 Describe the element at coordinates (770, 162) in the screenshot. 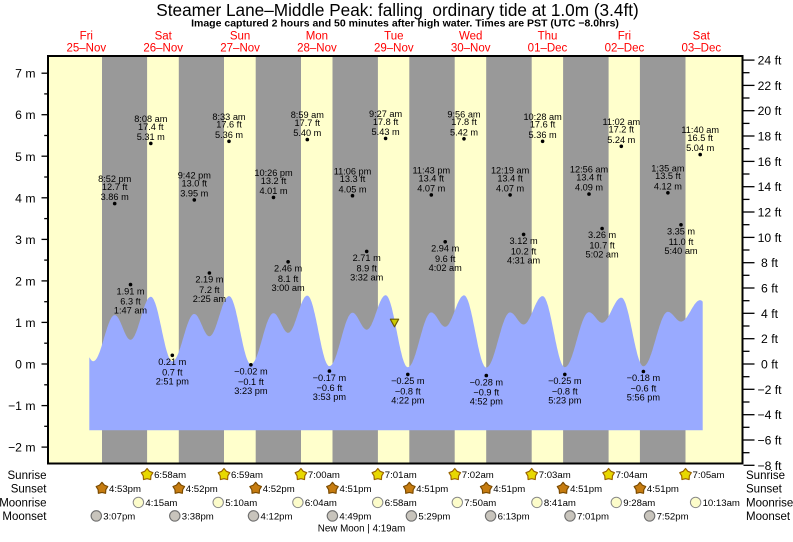

I see `svg-text: 16 ft` at that location.